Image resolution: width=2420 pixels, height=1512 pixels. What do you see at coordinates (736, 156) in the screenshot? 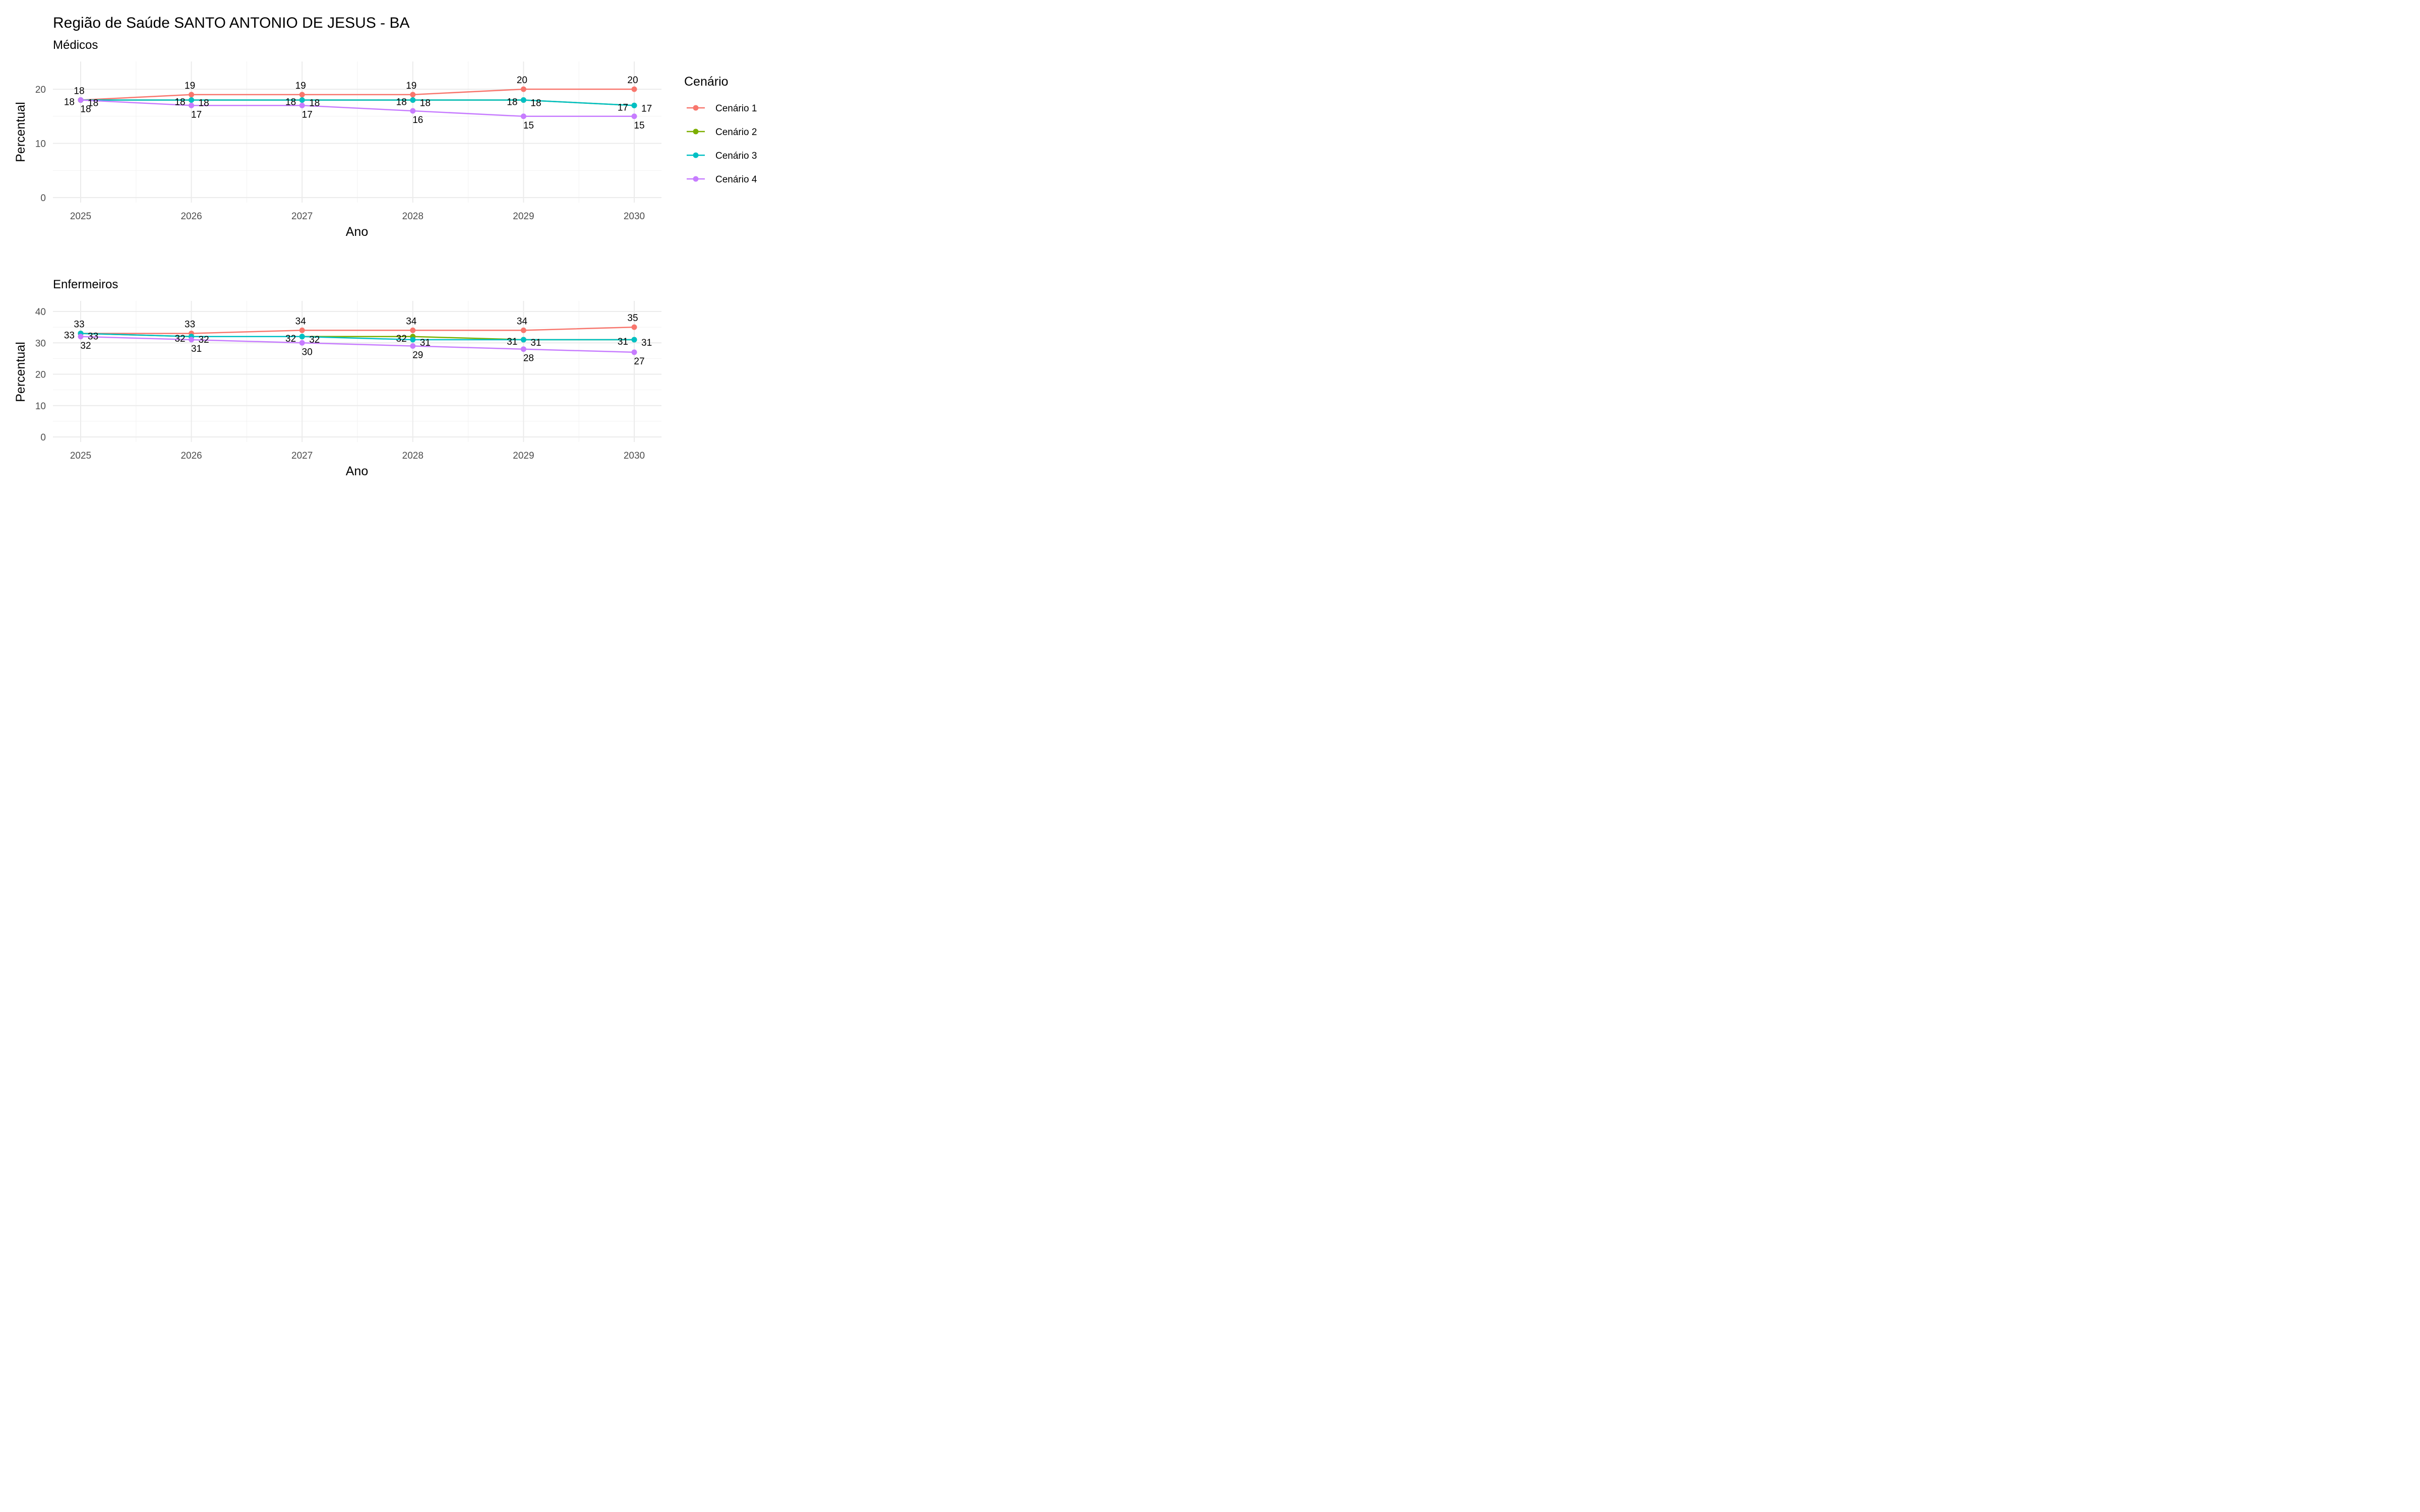
I see `legend-label: Cenário 3` at bounding box center [736, 156].